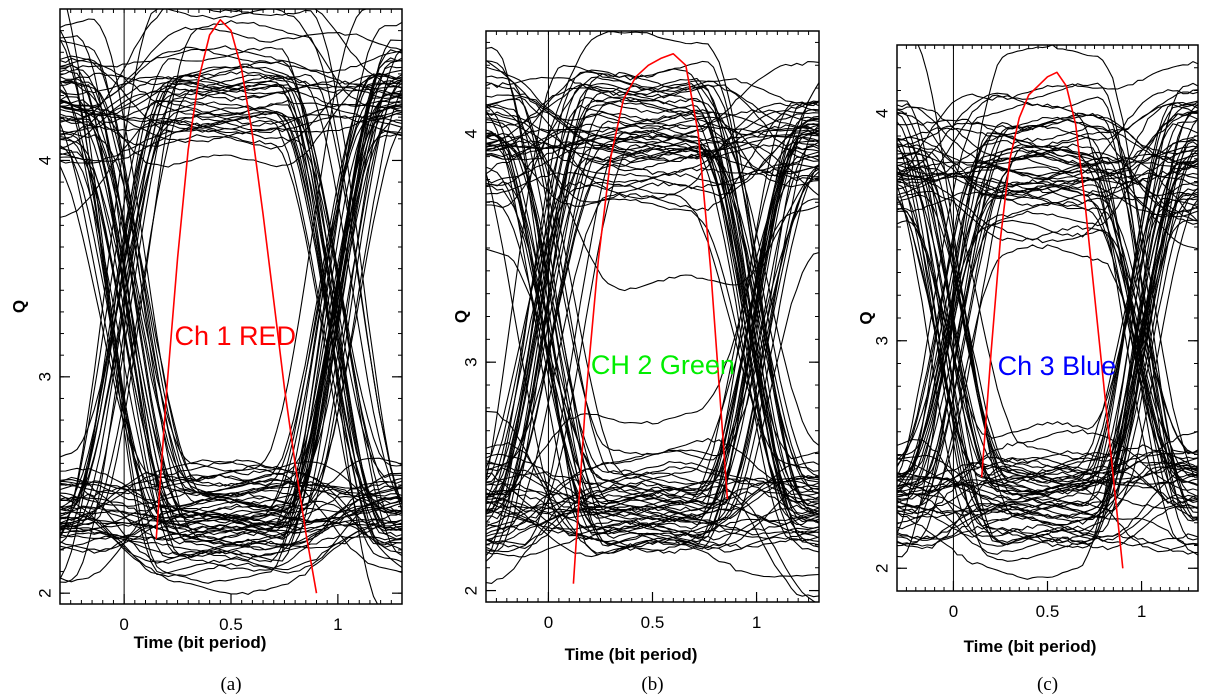 The height and width of the screenshot is (699, 1215). I want to click on channel-annotation: Ch 1 RED, so click(236, 336).